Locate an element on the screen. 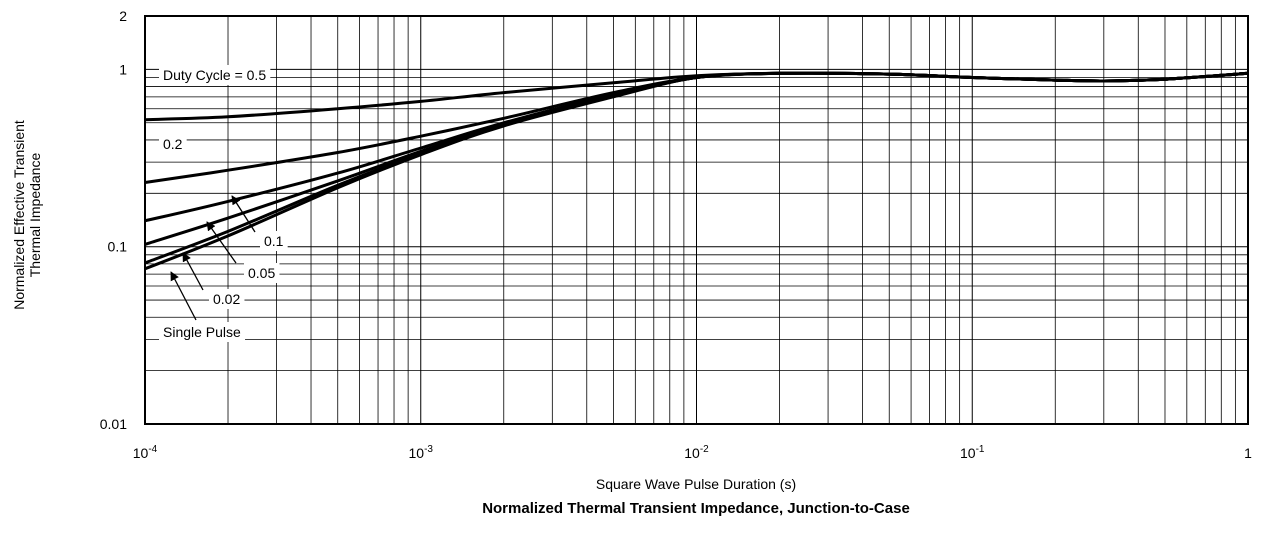  x-tick-labels: 10⁻⁴ 10⁻³ 10⁻² 10⁻¹ 1 is located at coordinates (692, 452).